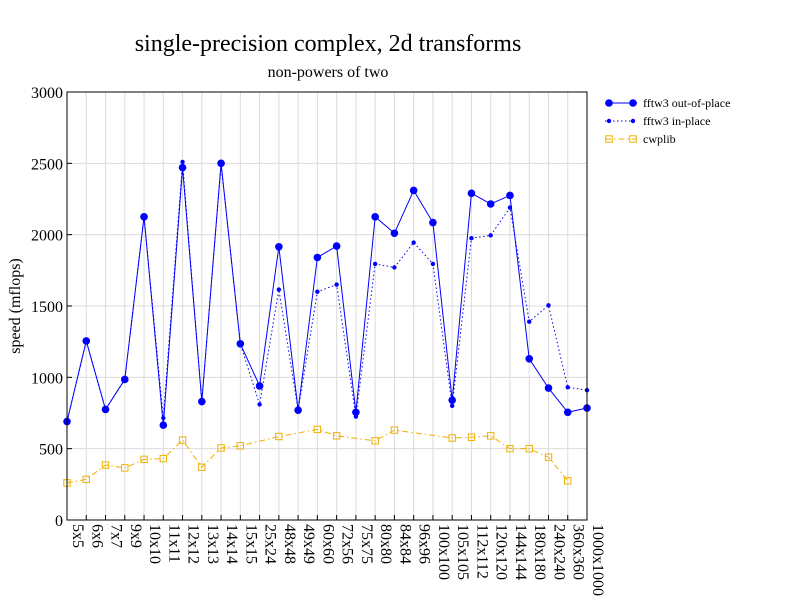 The width and height of the screenshot is (792, 612). Describe the element at coordinates (347, 544) in the screenshot. I see `x-tick-label: 72x56` at that location.